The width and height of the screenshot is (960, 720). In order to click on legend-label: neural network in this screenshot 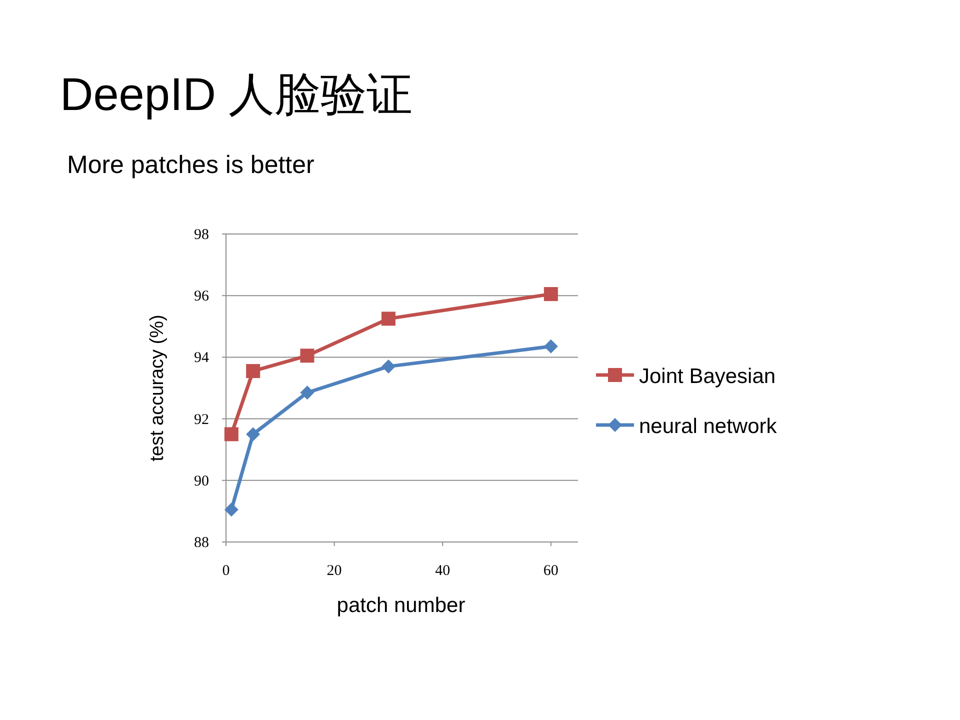, I will do `click(708, 426)`.